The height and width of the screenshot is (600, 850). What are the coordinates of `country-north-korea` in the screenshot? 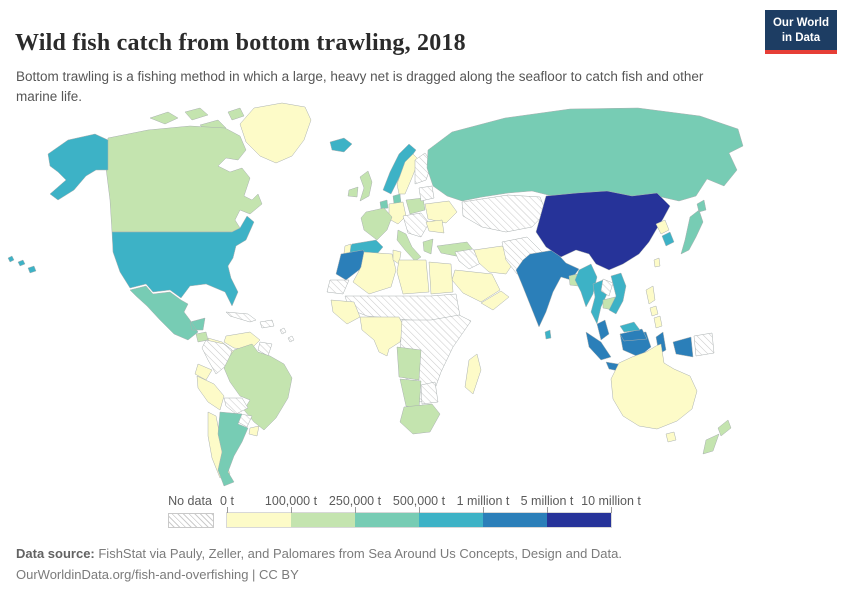 It's located at (662, 227).